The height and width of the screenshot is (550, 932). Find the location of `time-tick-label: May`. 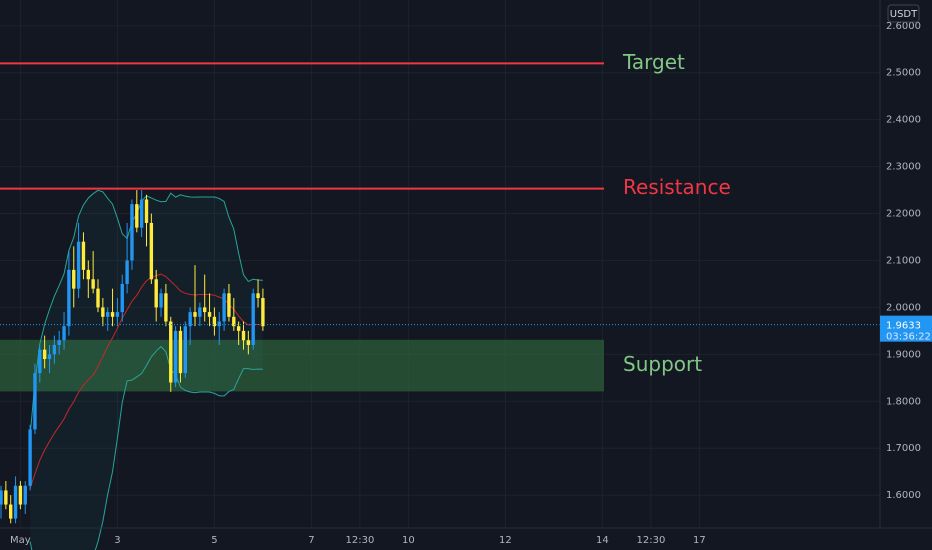

time-tick-label: May is located at coordinates (20, 540).